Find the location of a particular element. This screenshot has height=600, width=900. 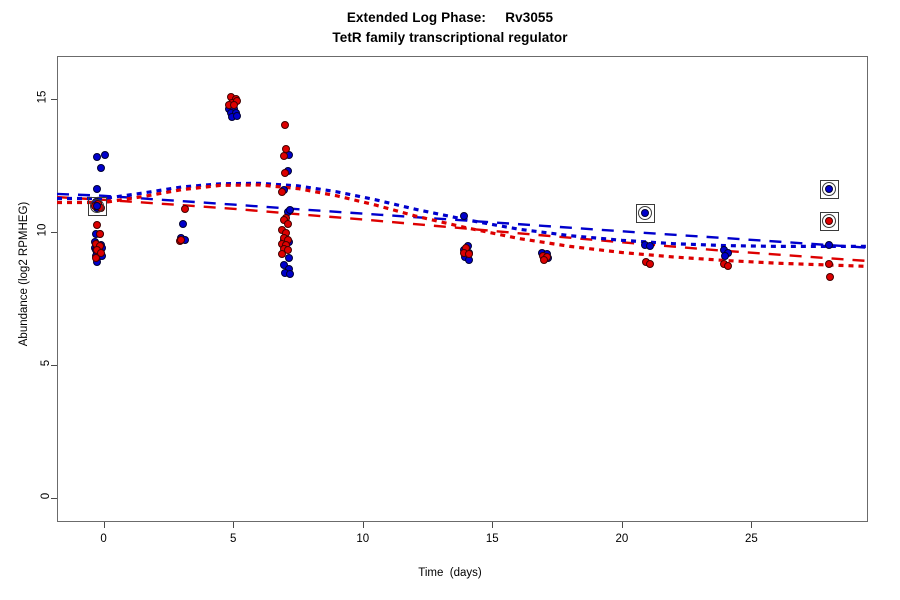

y-tick-label: 15 is located at coordinates (42, 96).